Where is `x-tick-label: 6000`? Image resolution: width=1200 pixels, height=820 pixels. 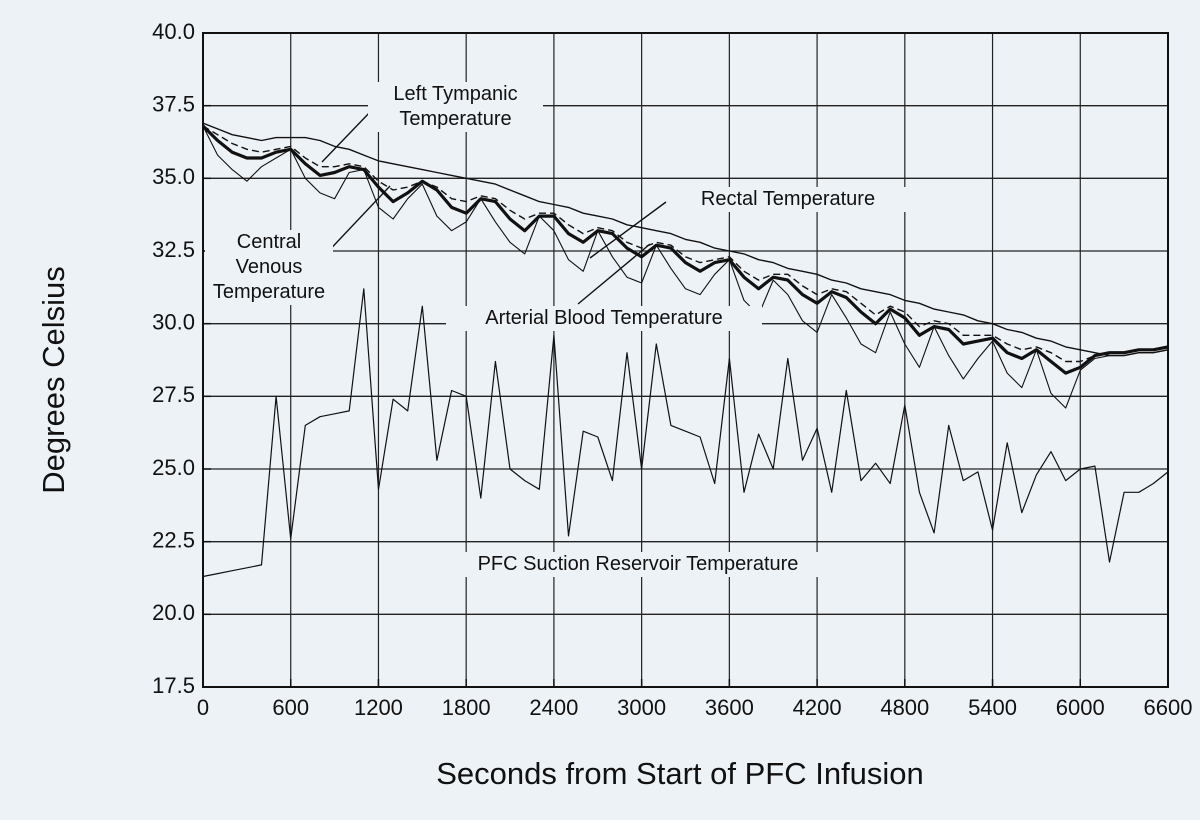 x-tick-label: 6000 is located at coordinates (1080, 707).